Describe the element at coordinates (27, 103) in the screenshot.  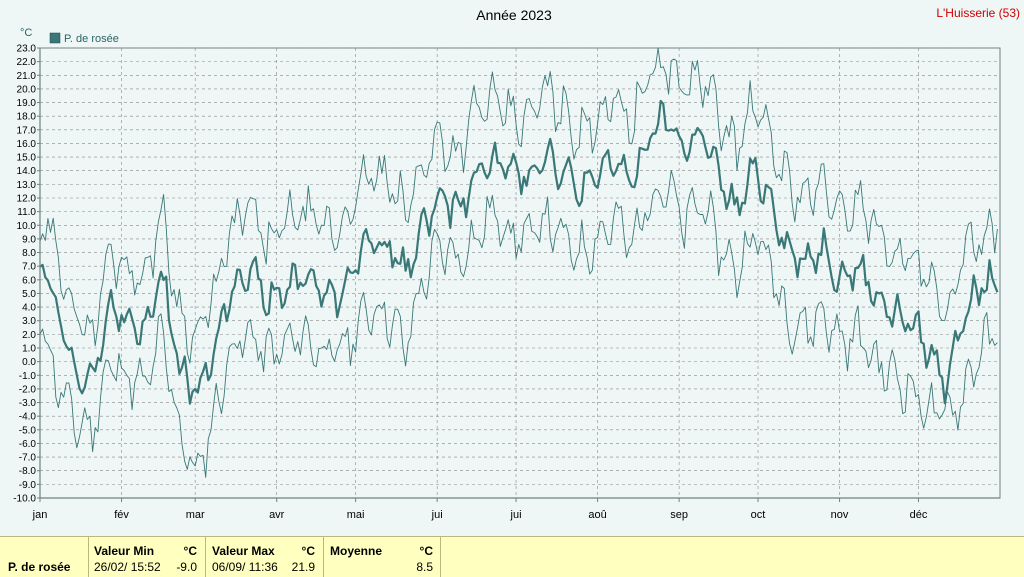
I see `y-tick-label: 19.0` at that location.